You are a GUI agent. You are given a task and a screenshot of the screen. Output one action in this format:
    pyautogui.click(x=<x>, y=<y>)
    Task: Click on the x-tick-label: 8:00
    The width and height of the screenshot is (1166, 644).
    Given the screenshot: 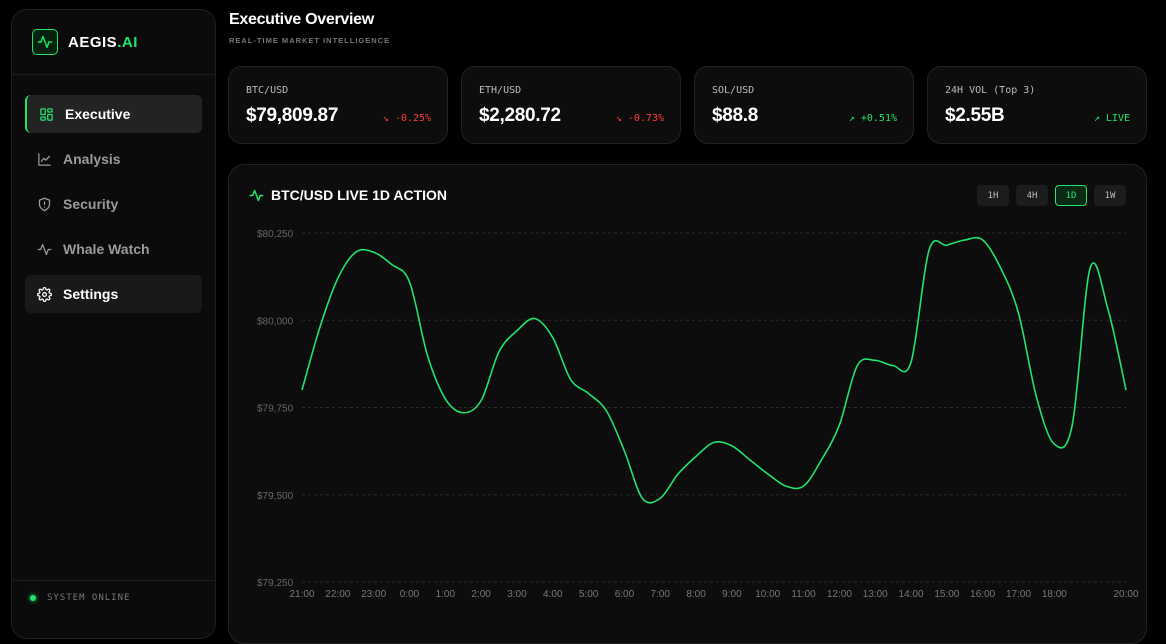 What is the action you would take?
    pyautogui.click(x=696, y=594)
    